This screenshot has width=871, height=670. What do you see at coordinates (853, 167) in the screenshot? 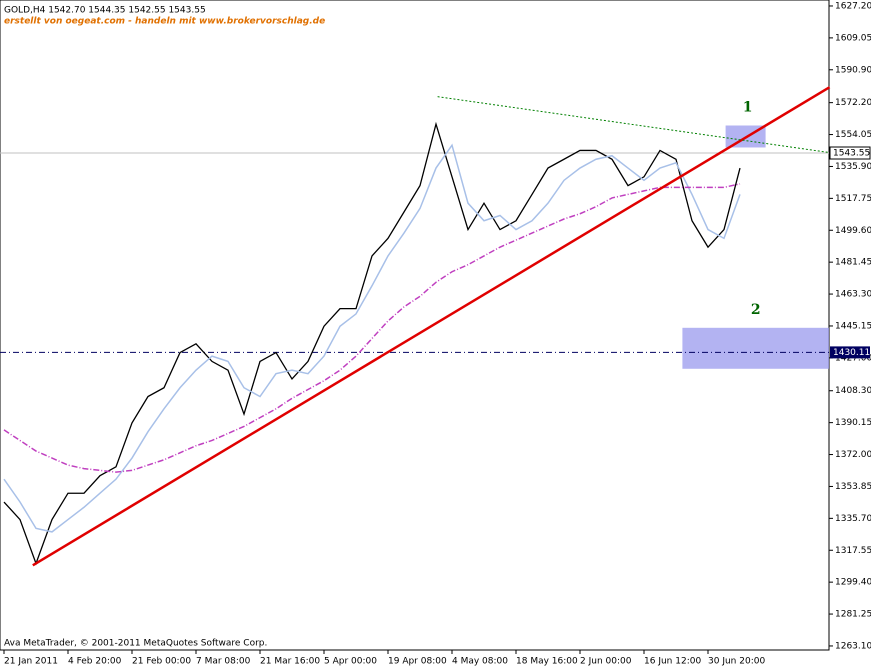
I see `y-tick-label: 1535.90` at bounding box center [853, 167].